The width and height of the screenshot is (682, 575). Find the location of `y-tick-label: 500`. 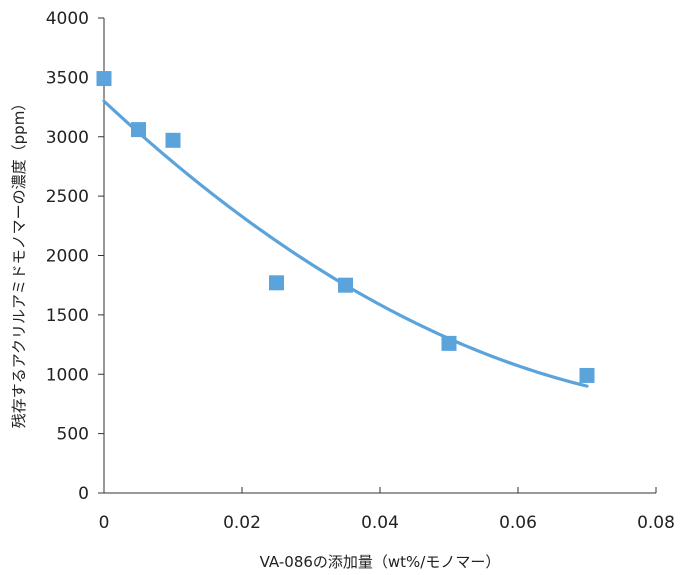

y-tick-label: 500 is located at coordinates (73, 435).